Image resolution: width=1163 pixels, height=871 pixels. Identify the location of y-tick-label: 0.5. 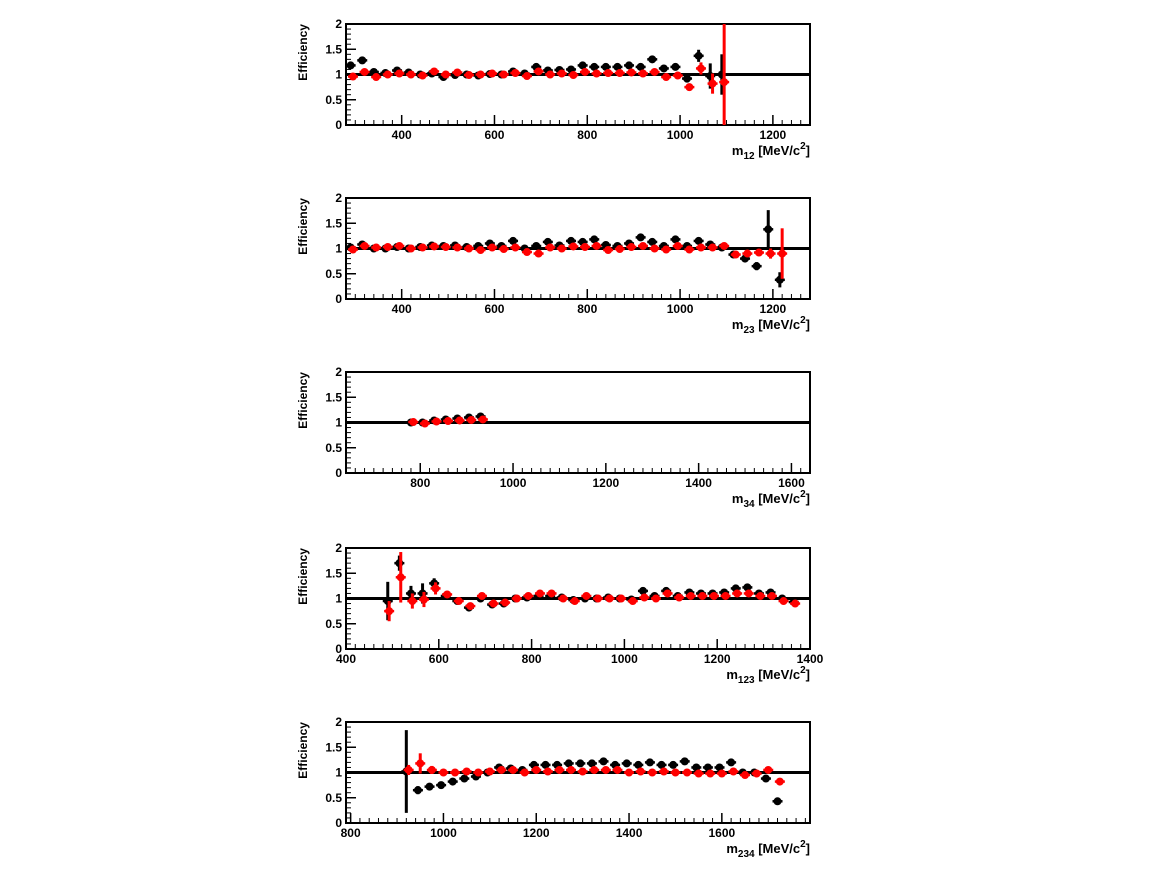
(333, 274).